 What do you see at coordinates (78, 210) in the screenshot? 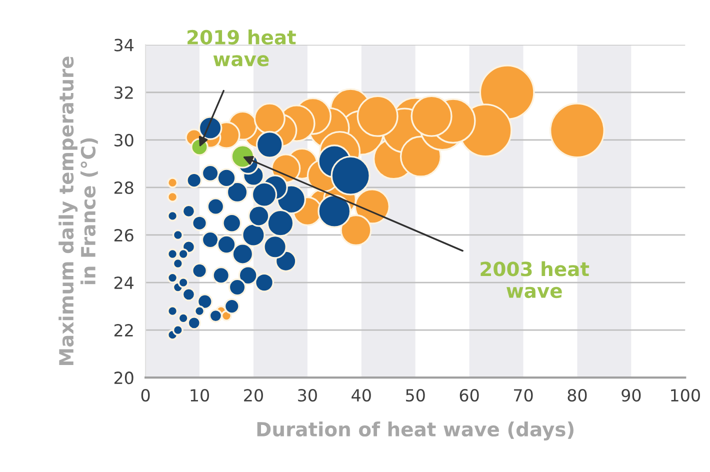
I see `y-axis-title: Maximum daily temperature in France (°C)` at bounding box center [78, 210].